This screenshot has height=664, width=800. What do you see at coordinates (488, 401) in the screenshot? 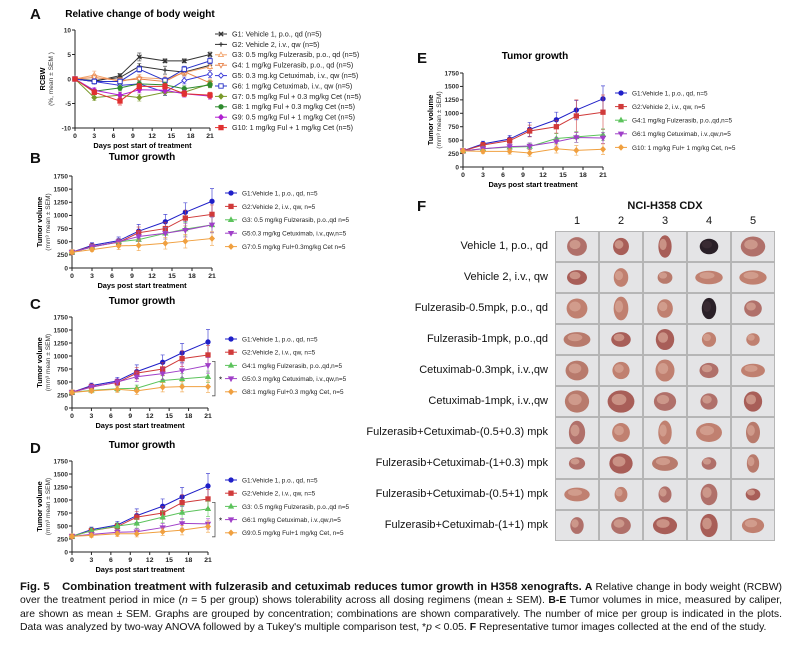
I see `row-label: Cetuximab-1mpk, i.v.,qw` at bounding box center [488, 401].